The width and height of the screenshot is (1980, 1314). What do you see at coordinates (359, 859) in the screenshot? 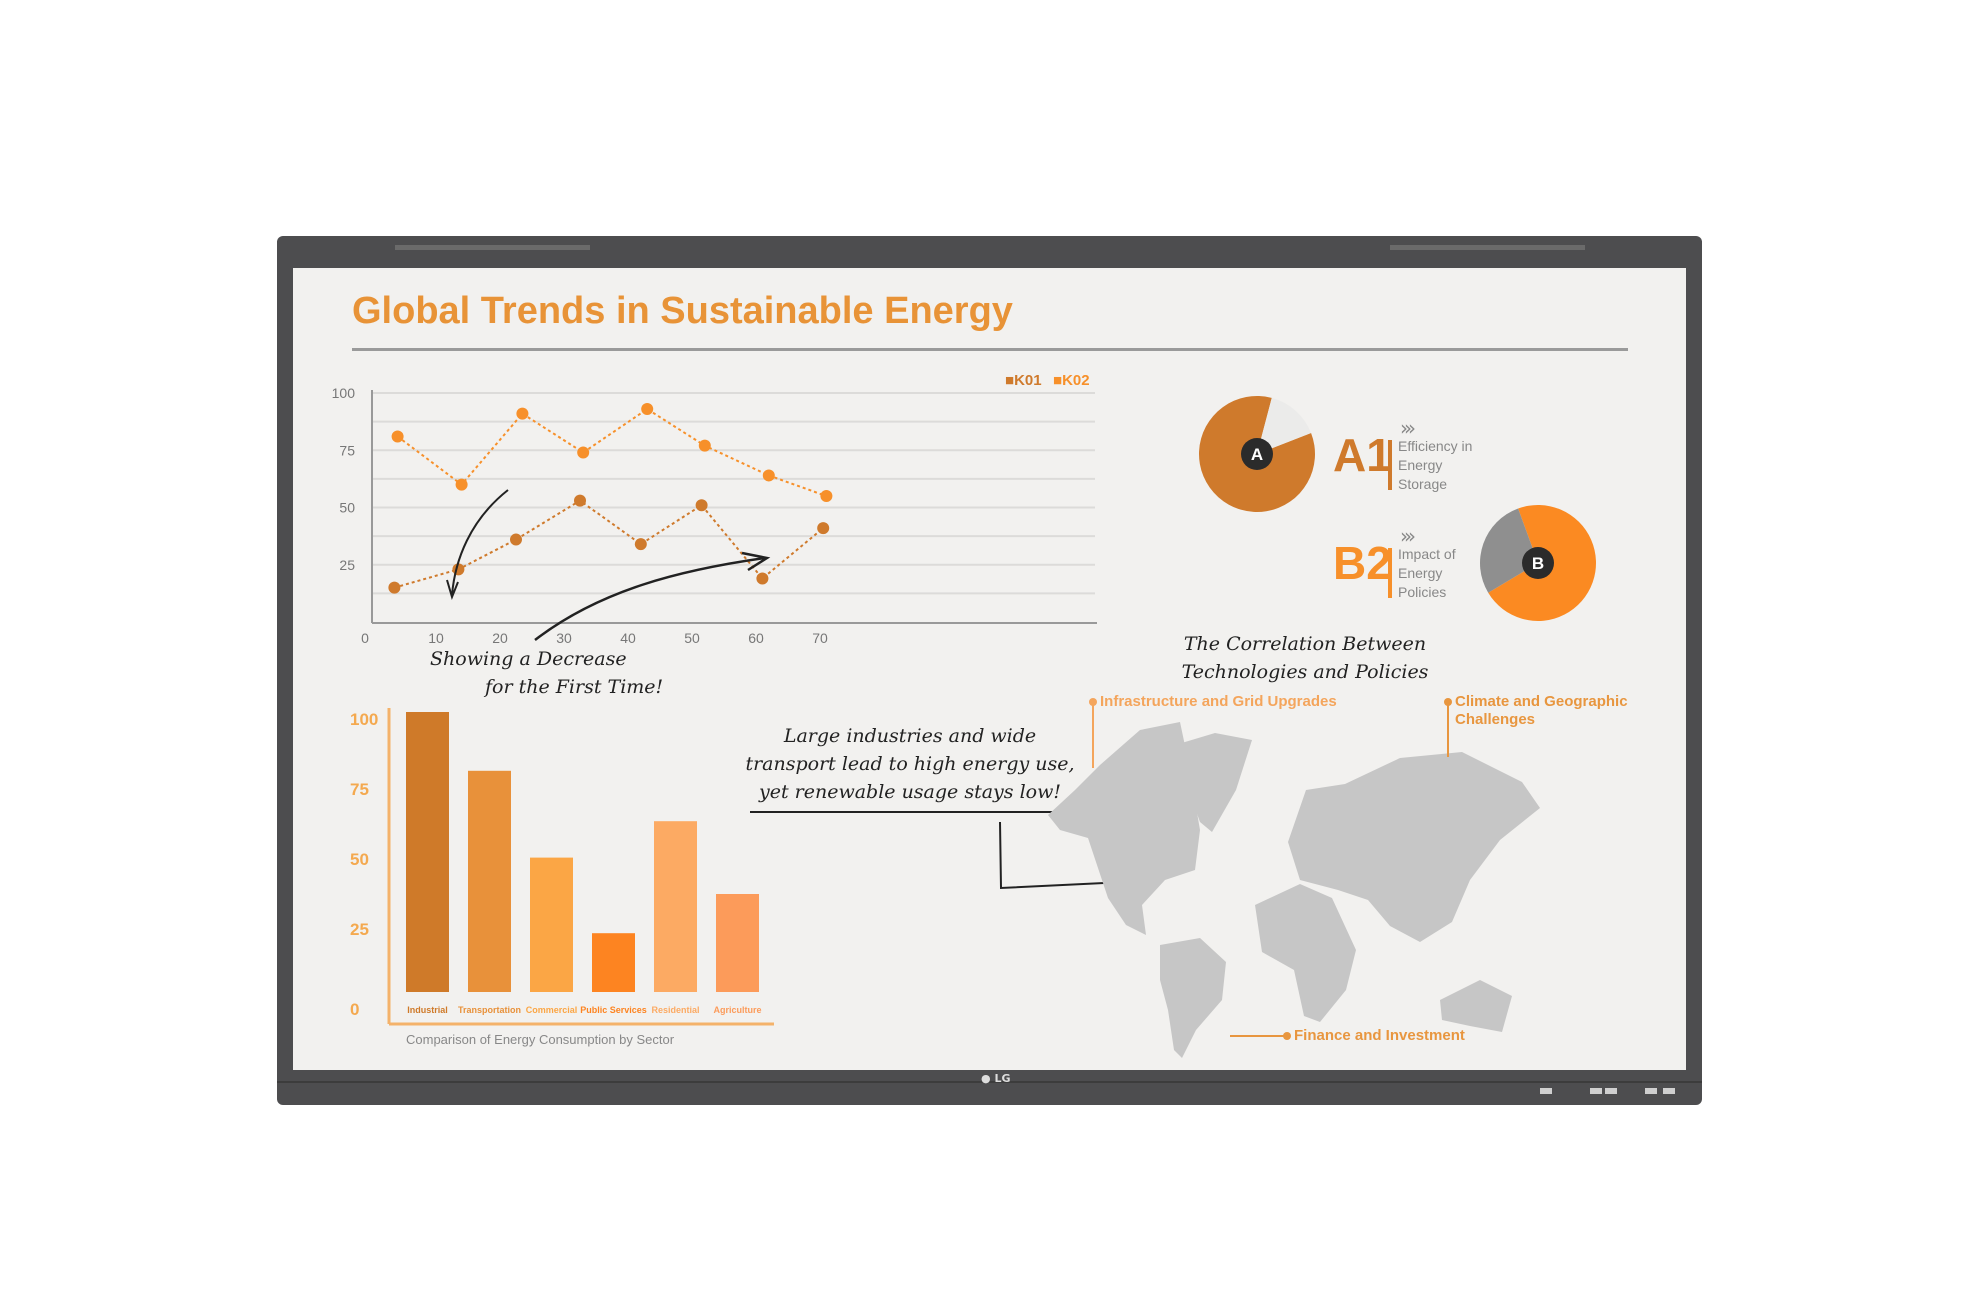
I see `bar-y-tick-label: 50` at bounding box center [359, 859].